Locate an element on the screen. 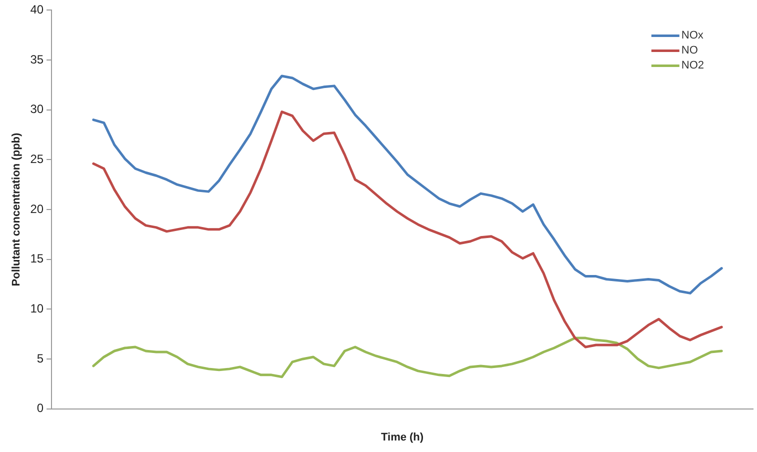 The height and width of the screenshot is (452, 757). legend-label: NO is located at coordinates (689, 50).